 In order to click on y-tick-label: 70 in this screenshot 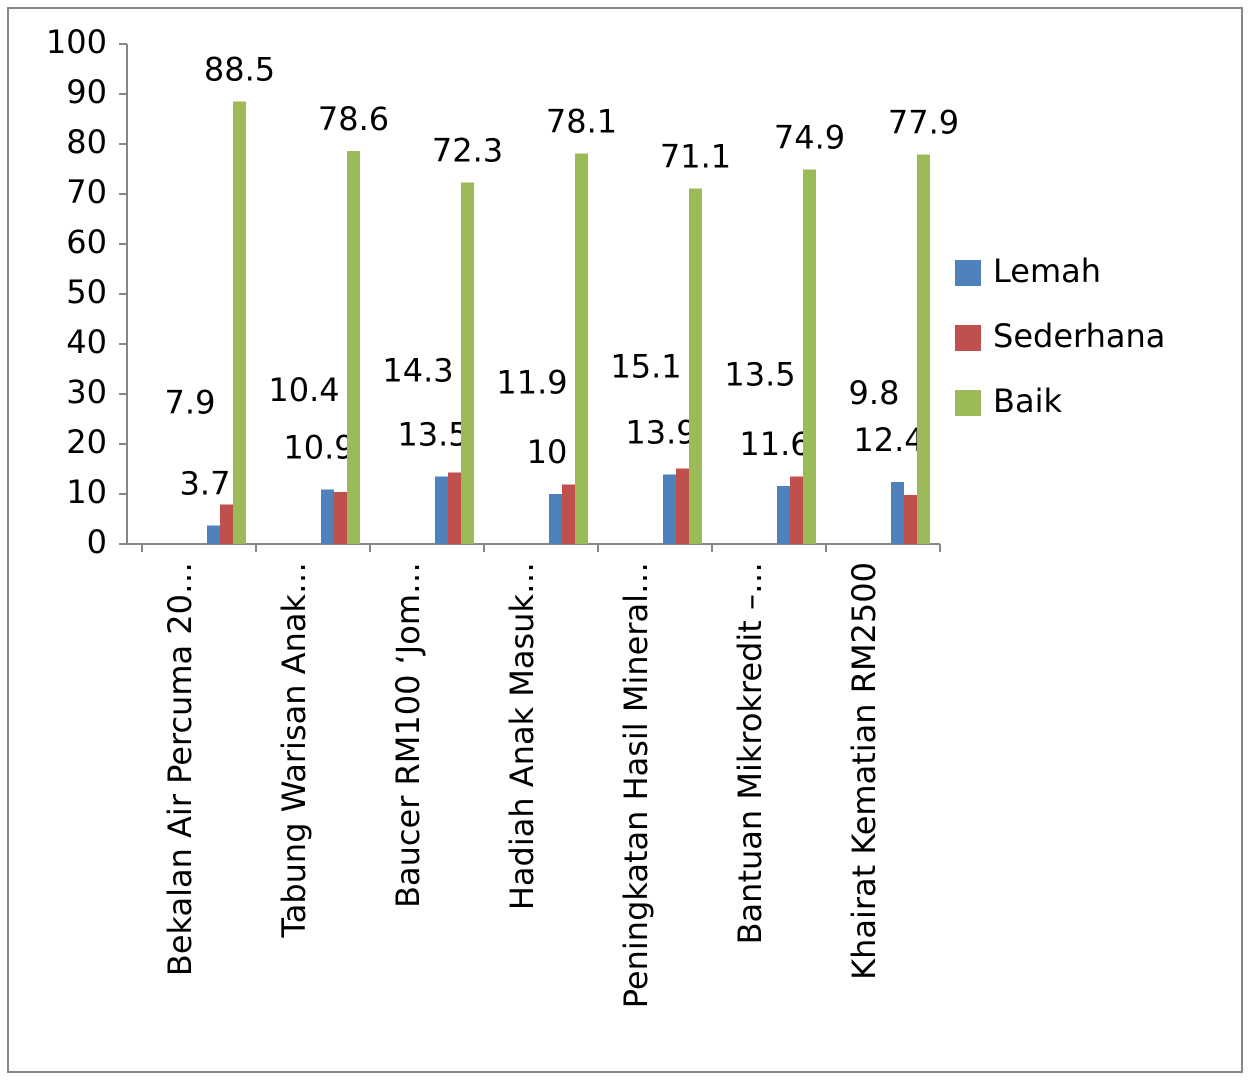, I will do `click(86, 192)`.